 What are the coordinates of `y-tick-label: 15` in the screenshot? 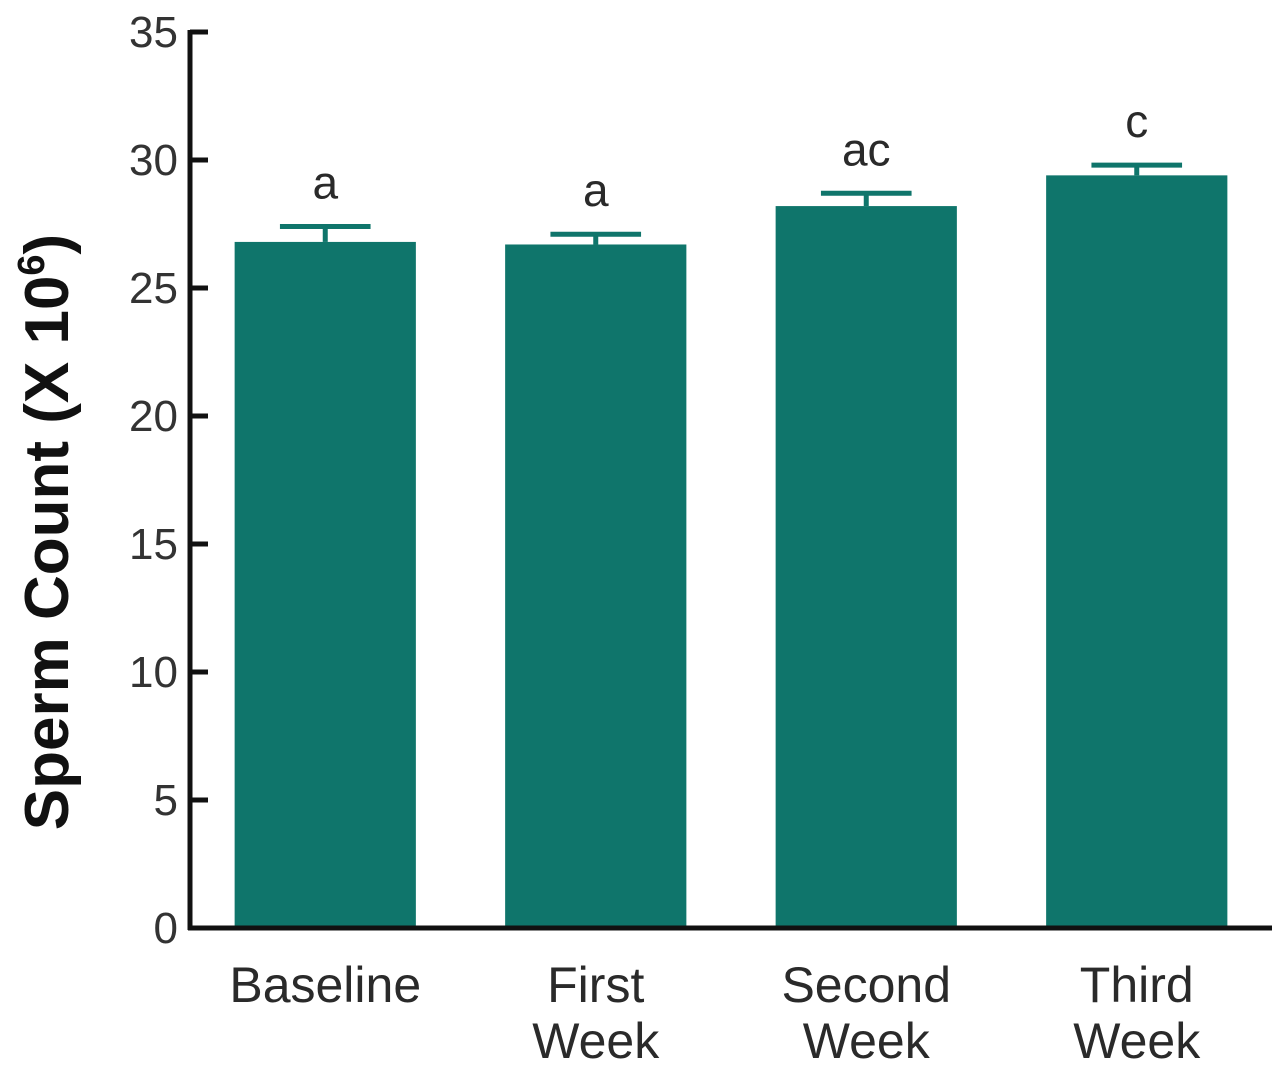 It's located at (153, 544).